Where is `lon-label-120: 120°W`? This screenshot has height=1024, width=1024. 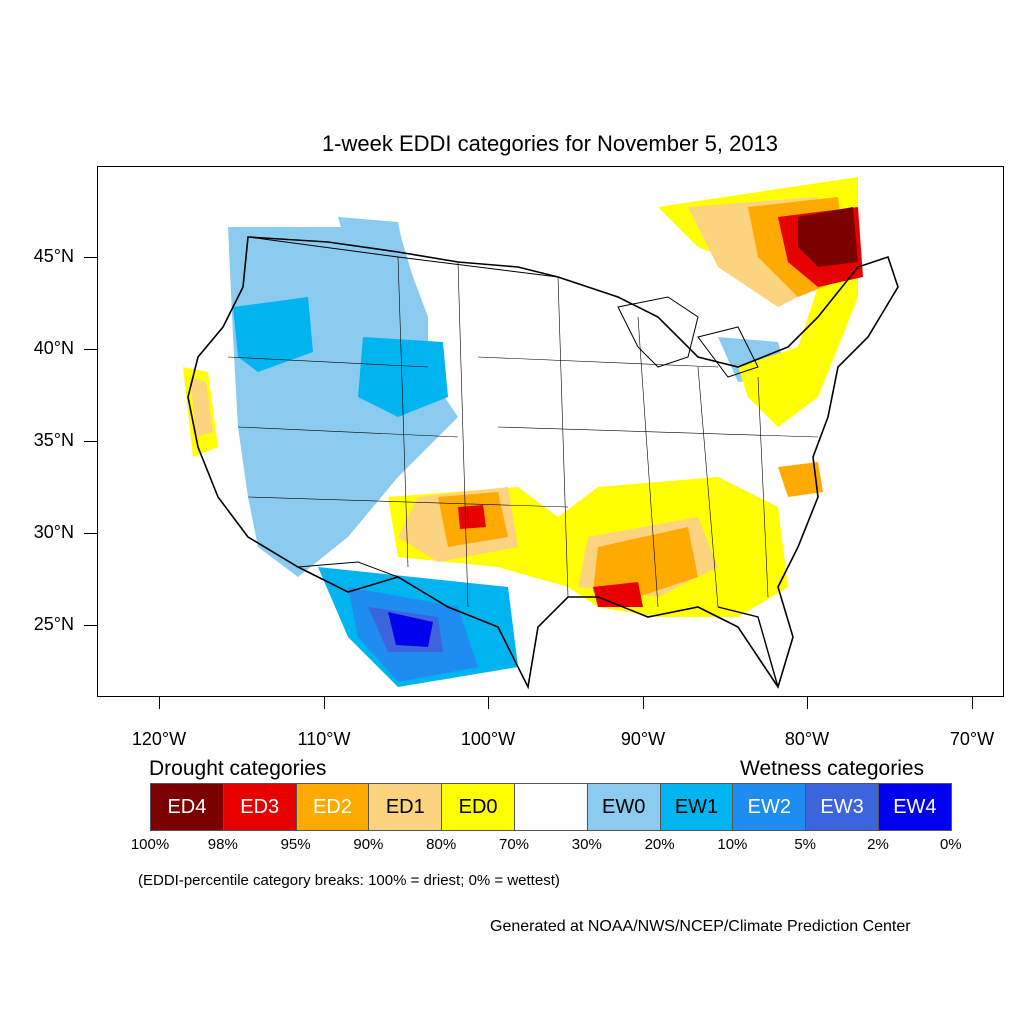 lon-label-120: 120°W is located at coordinates (159, 739).